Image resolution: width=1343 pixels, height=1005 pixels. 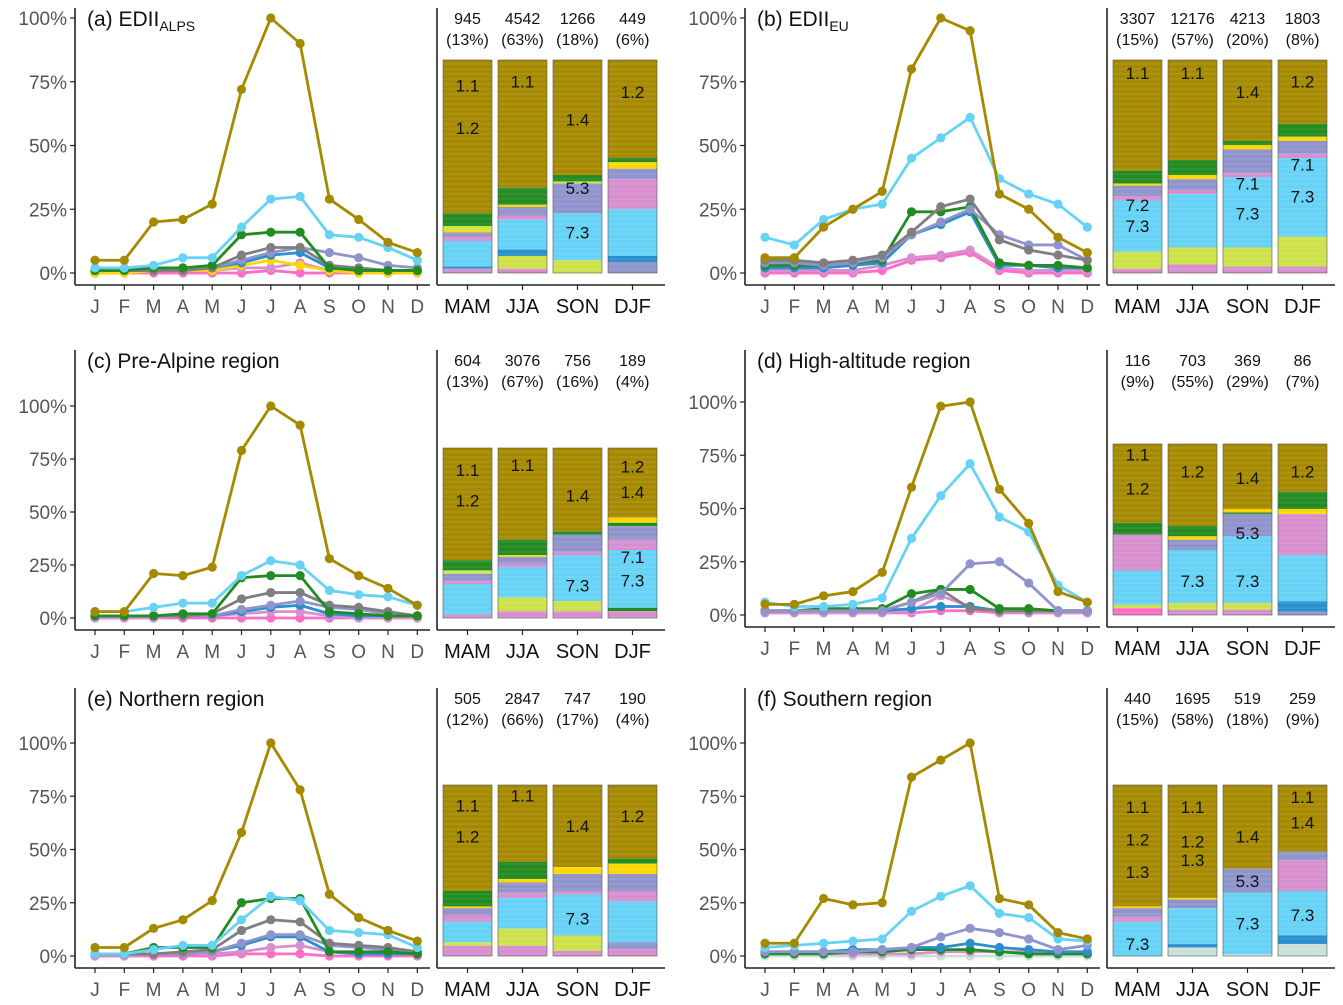 I want to click on bar-count: 756, so click(x=577, y=361).